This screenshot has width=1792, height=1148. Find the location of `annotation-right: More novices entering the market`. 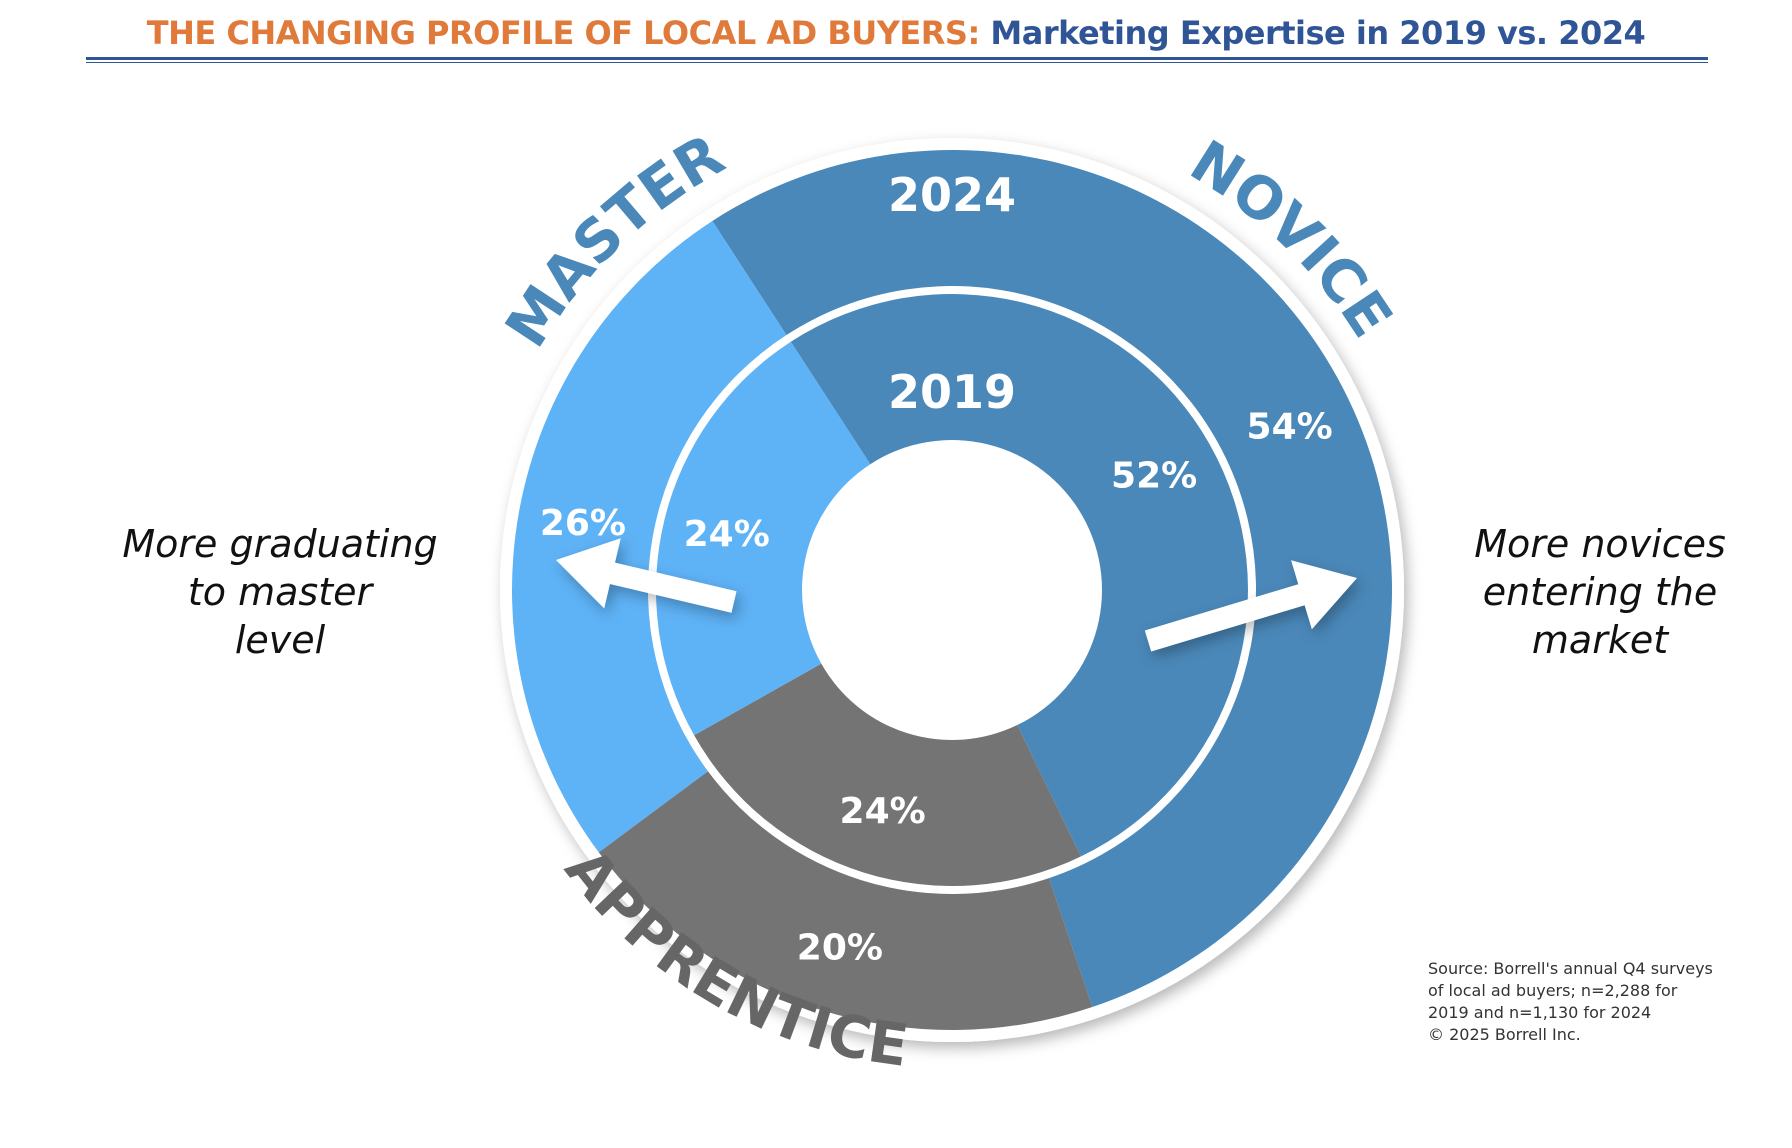

annotation-right: More novices entering the market is located at coordinates (1600, 592).